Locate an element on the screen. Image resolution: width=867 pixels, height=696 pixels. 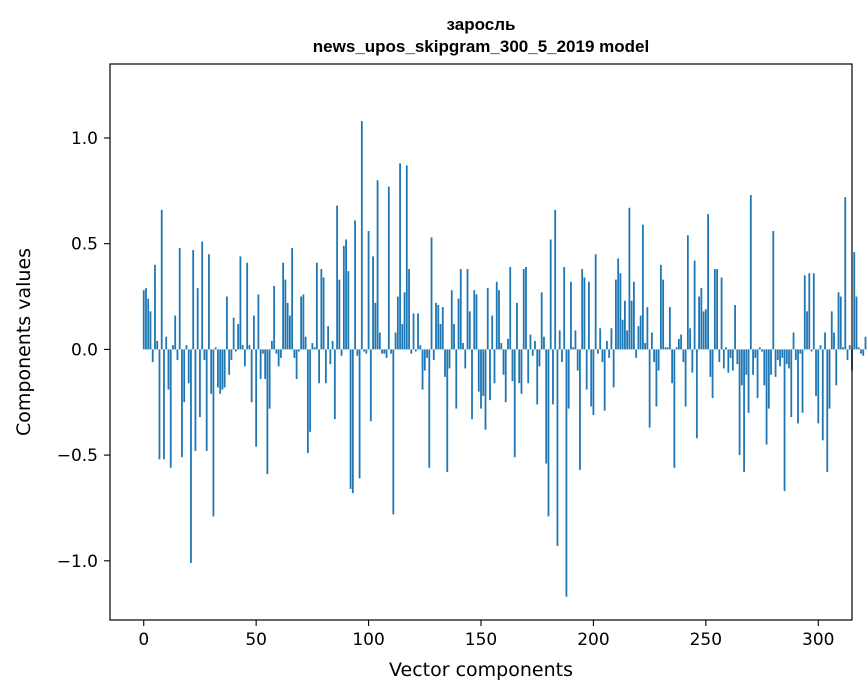
y-axis-label: Components values is located at coordinates (24, 342).